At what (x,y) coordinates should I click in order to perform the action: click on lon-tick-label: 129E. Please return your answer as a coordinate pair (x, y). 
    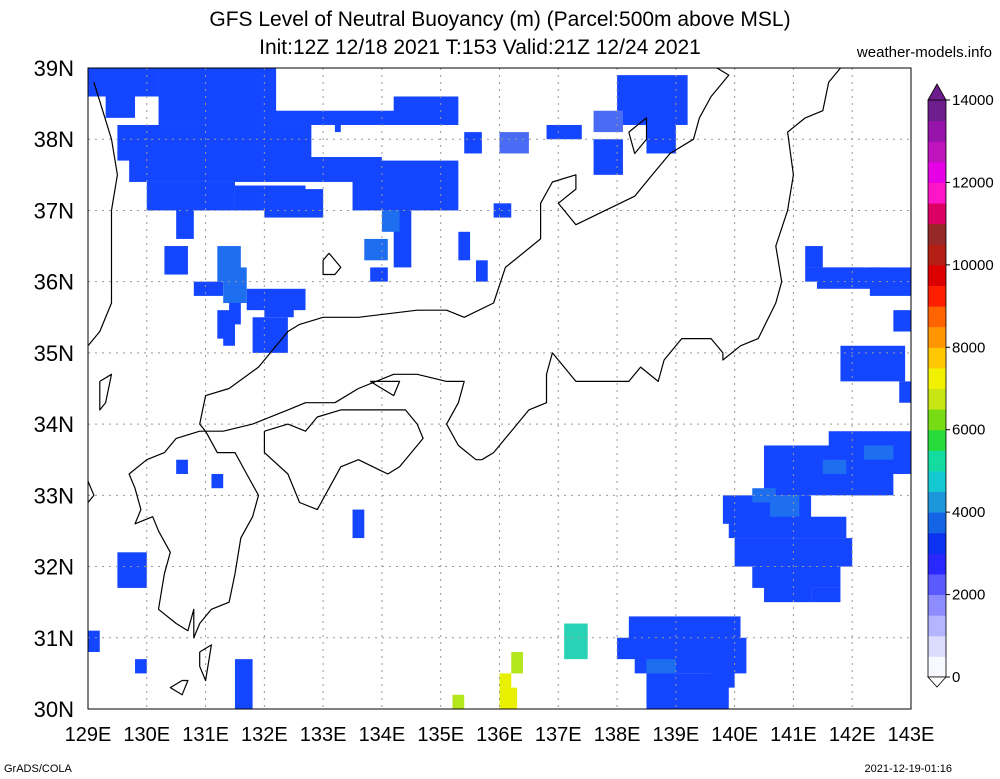
    Looking at the image, I should click on (88, 735).